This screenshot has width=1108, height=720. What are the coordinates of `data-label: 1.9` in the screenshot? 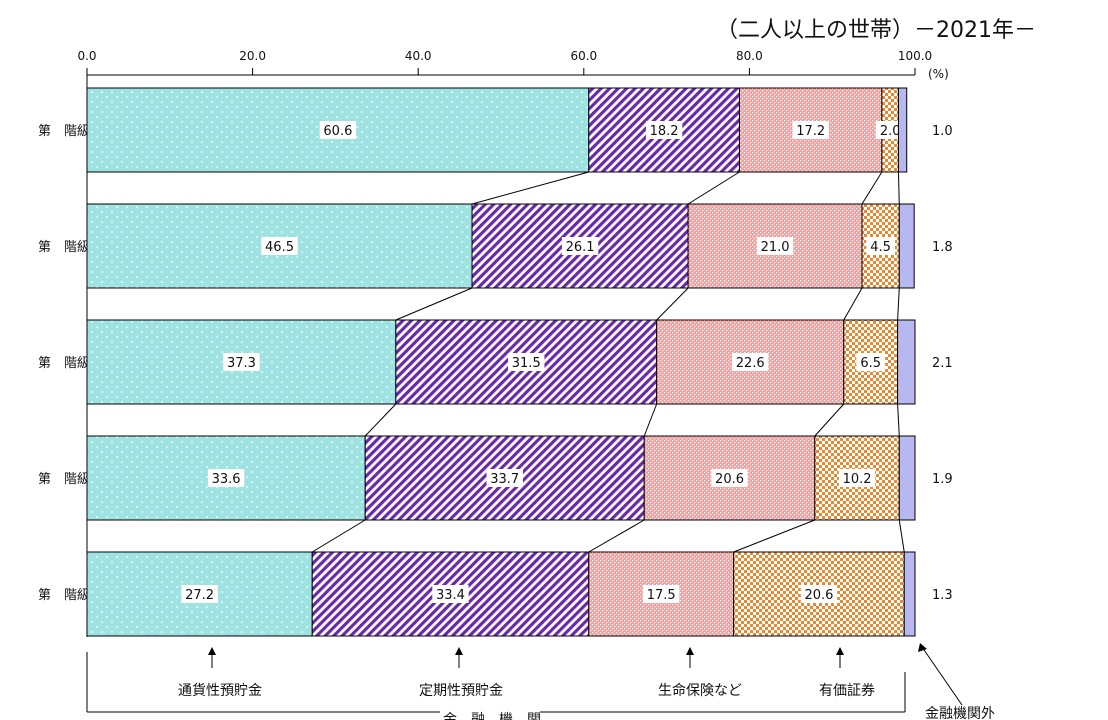 It's located at (942, 479).